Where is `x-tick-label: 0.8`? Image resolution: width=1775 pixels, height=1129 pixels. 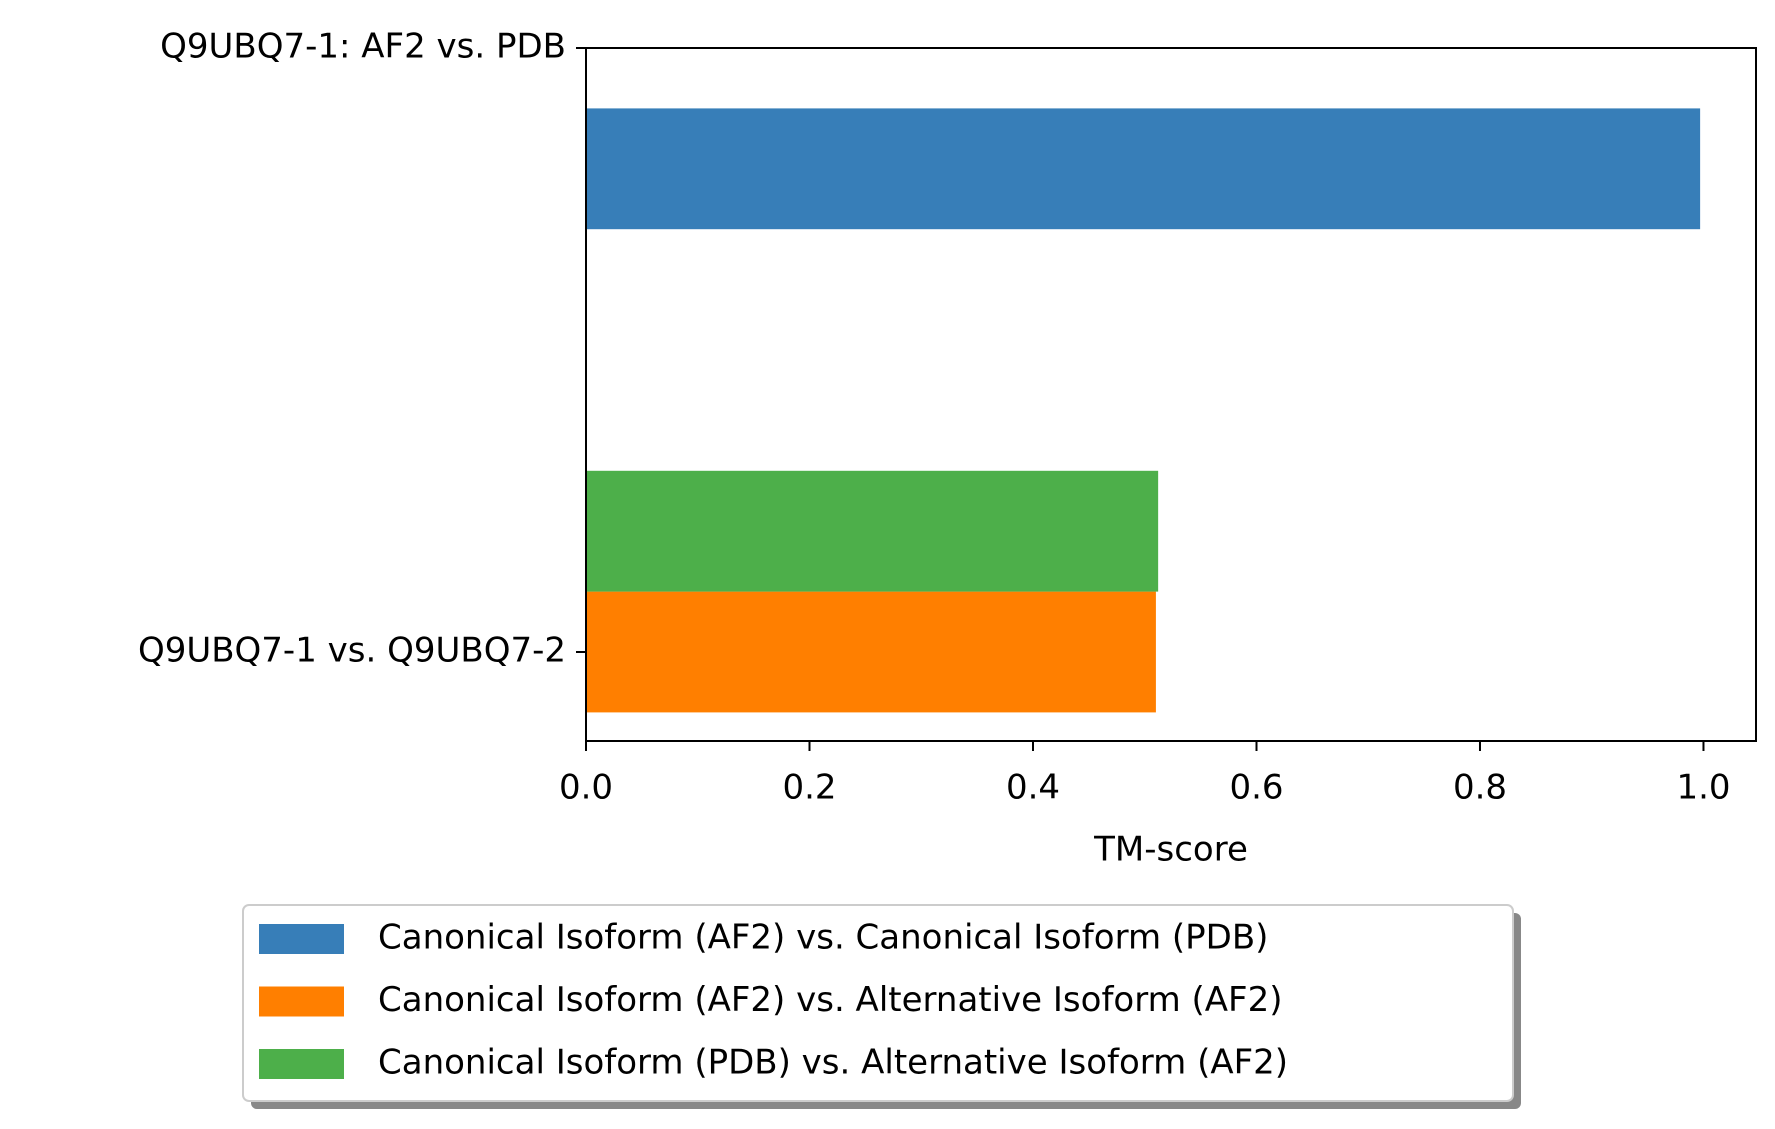 x-tick-label: 0.8 is located at coordinates (1480, 788).